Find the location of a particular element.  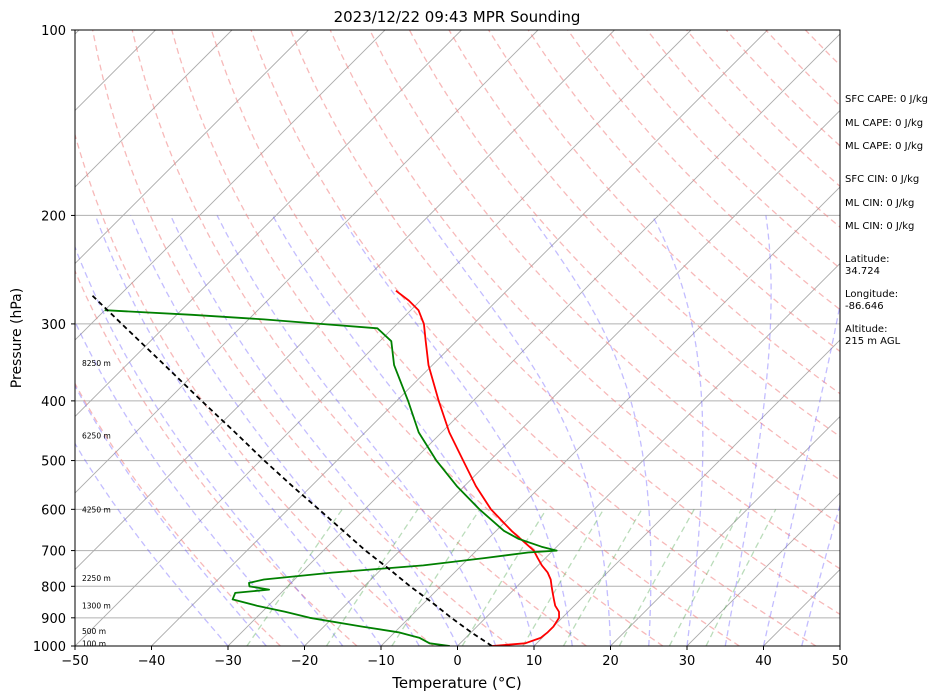

ml-cape-text: ML CAPE: 0 J/kg is located at coordinates (884, 123).